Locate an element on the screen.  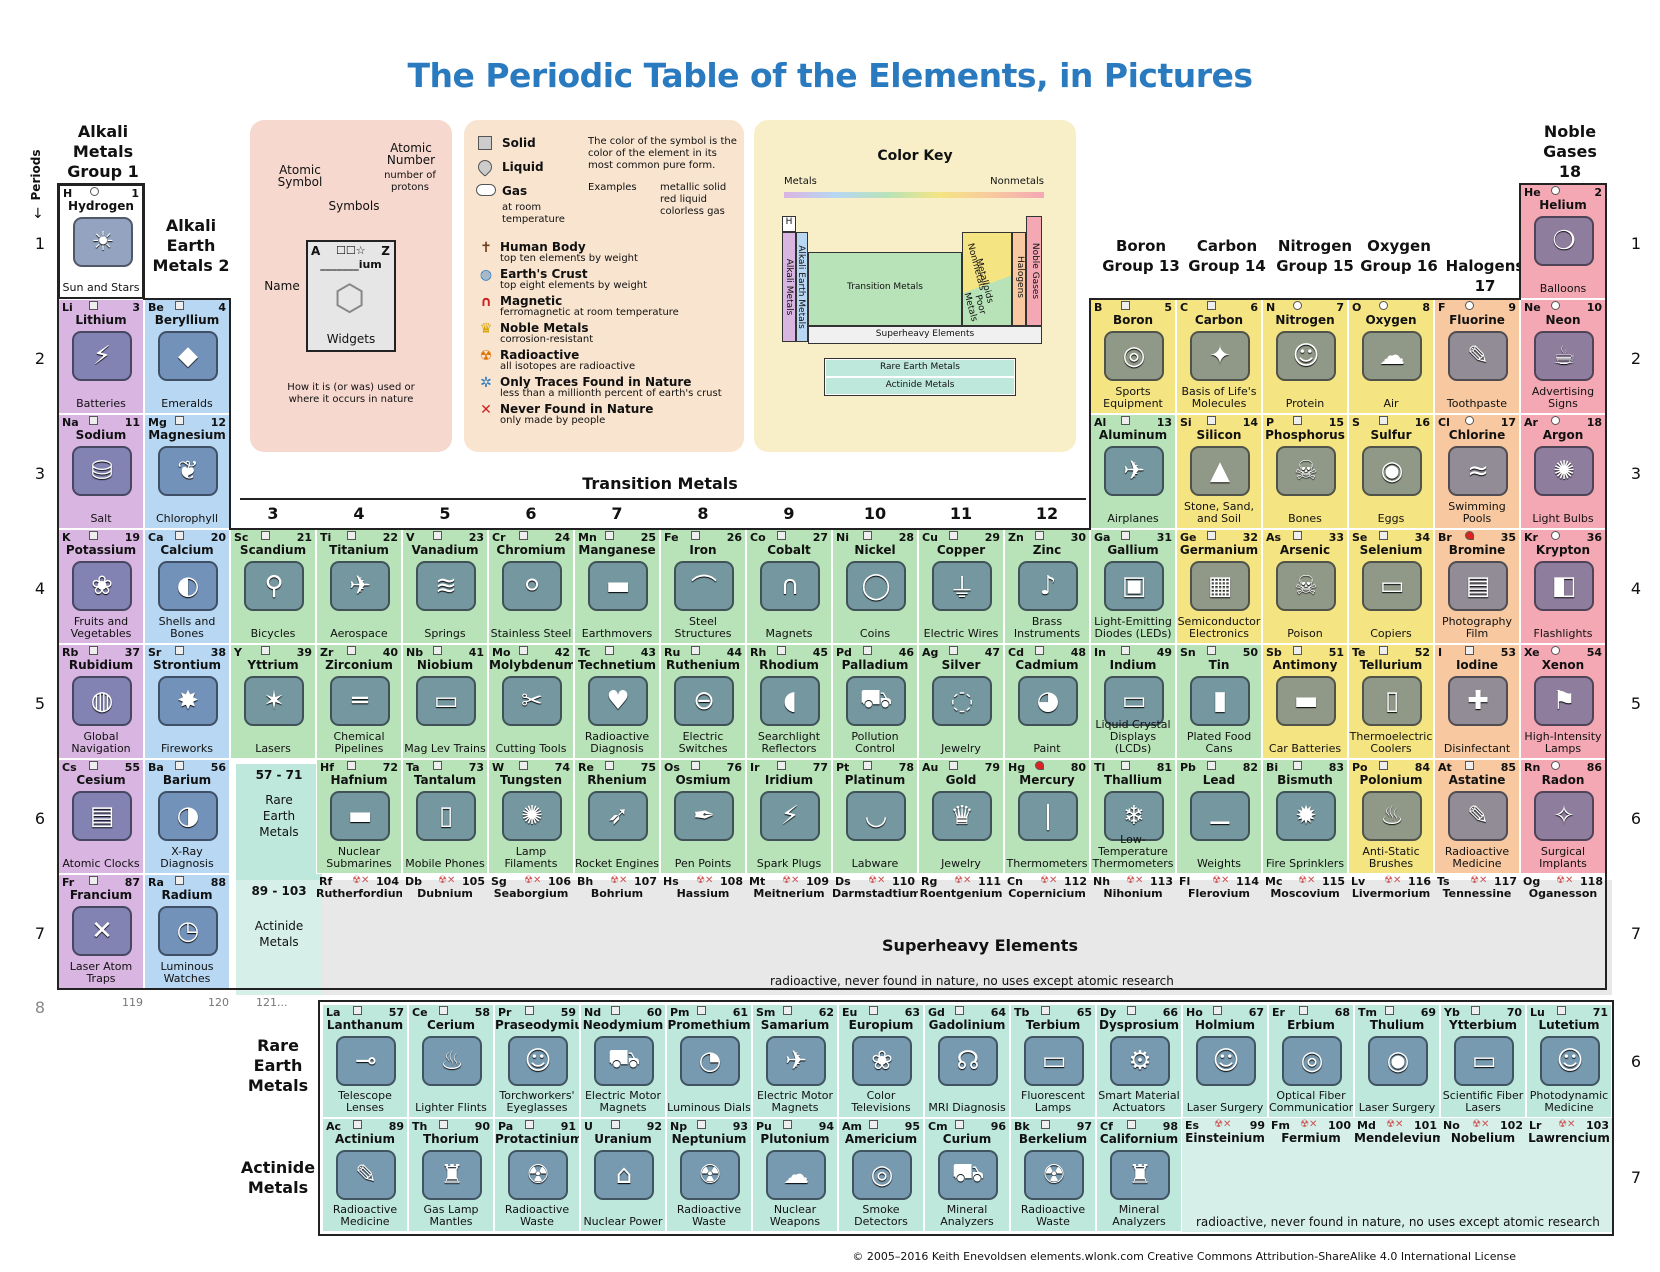
element-cell: Bk 97 Berkelium ☢ Radioactive Waste is located at coordinates (1053, 1175).